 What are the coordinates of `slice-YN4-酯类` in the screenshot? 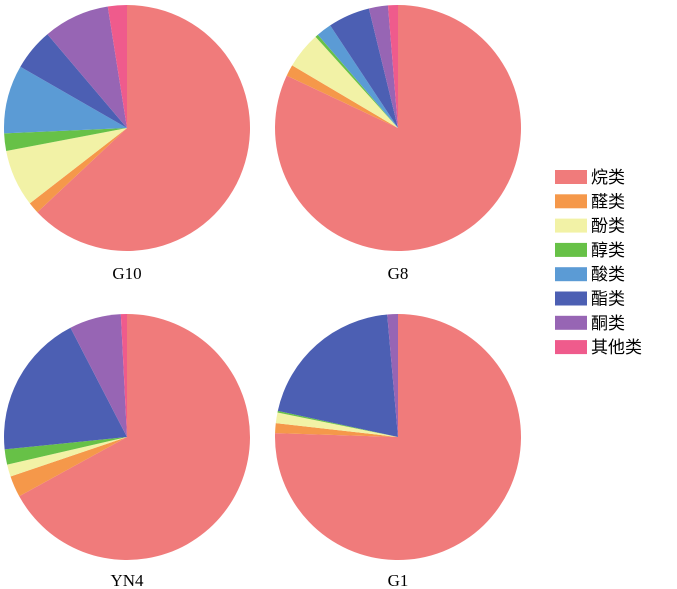 It's located at (65, 388).